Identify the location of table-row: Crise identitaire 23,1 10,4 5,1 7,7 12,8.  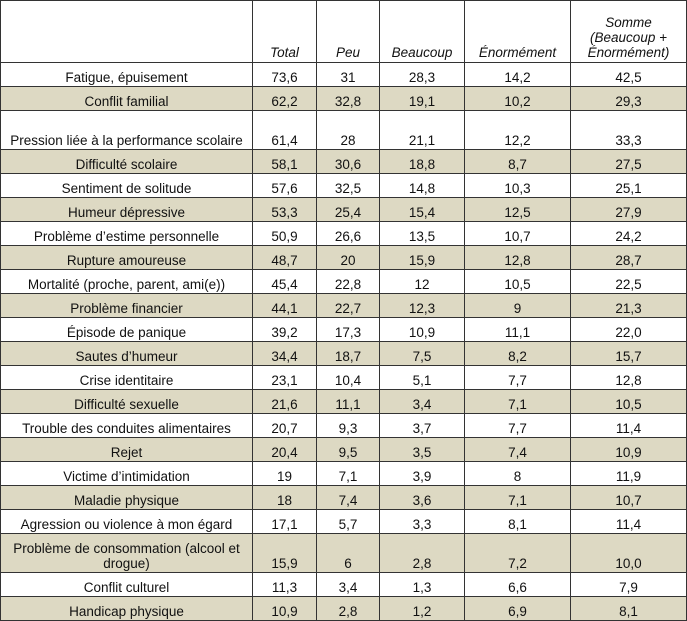
(343, 377).